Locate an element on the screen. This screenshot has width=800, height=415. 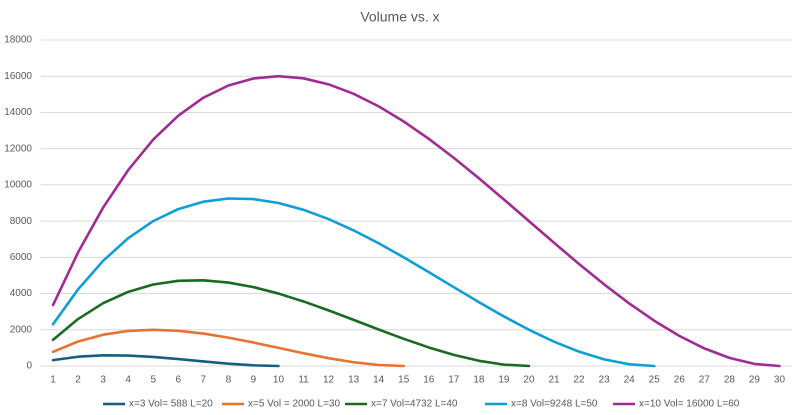
chart-title: Volume vs. x is located at coordinates (399, 17).